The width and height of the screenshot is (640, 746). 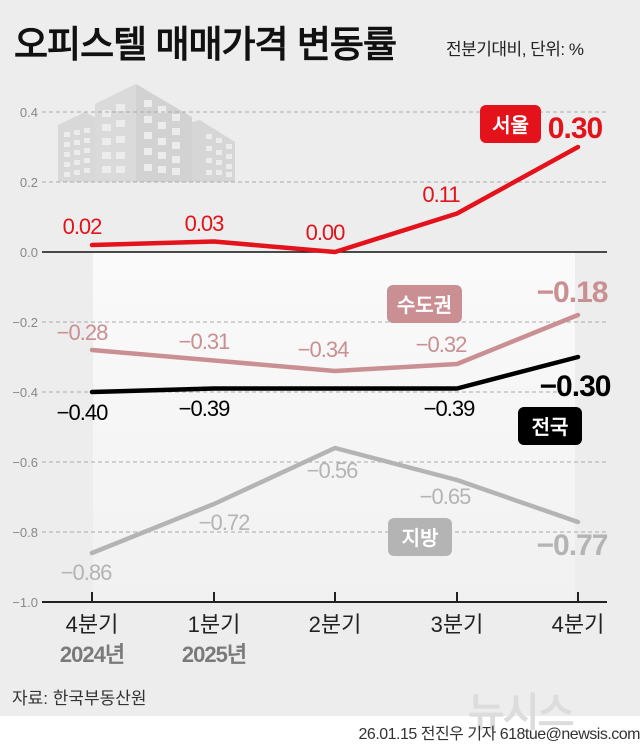 What do you see at coordinates (25, 357) in the screenshot?
I see `y-axis-labels: 0.4 0.2 0.0 −0.2 −0.4 −0.6 −0.8 −1.0` at bounding box center [25, 357].